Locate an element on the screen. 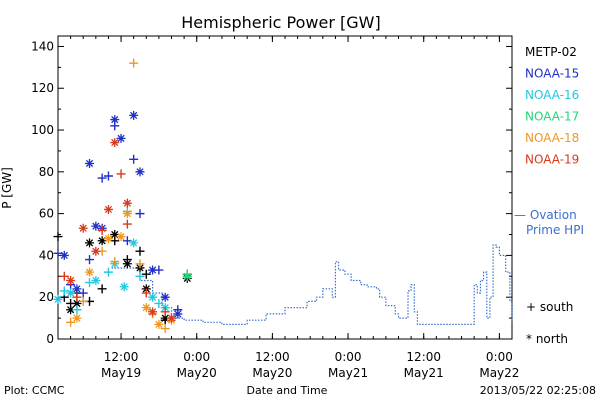 This screenshot has height=400, width=600. legend-ovation-label-2: Prime HPI is located at coordinates (555, 230).